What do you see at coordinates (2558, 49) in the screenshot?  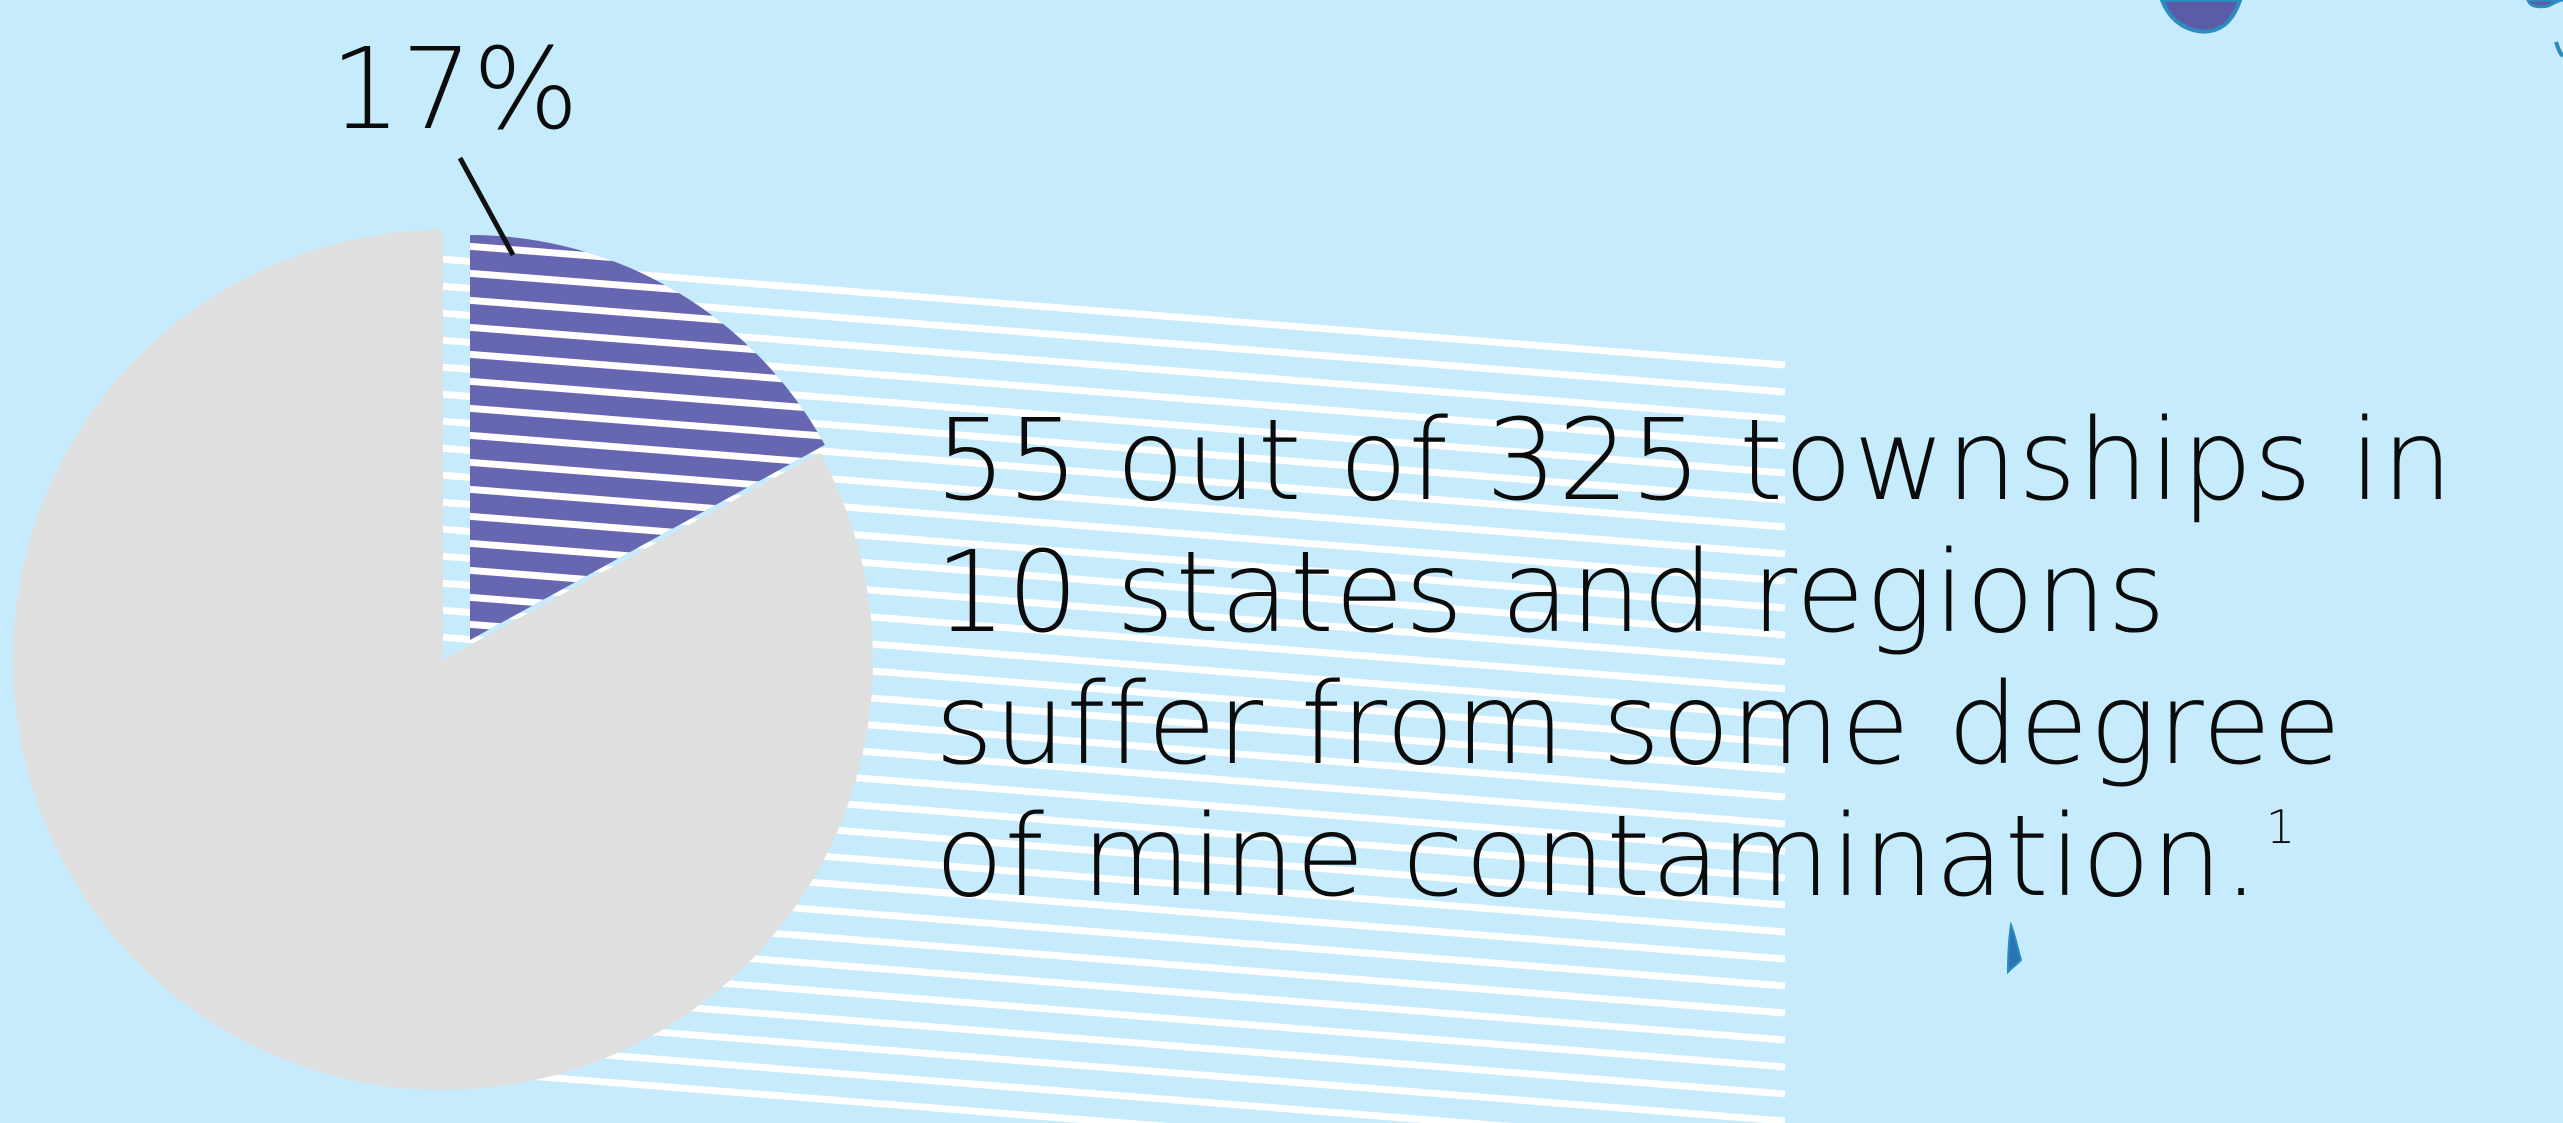 I see `map-coast-right` at bounding box center [2558, 49].